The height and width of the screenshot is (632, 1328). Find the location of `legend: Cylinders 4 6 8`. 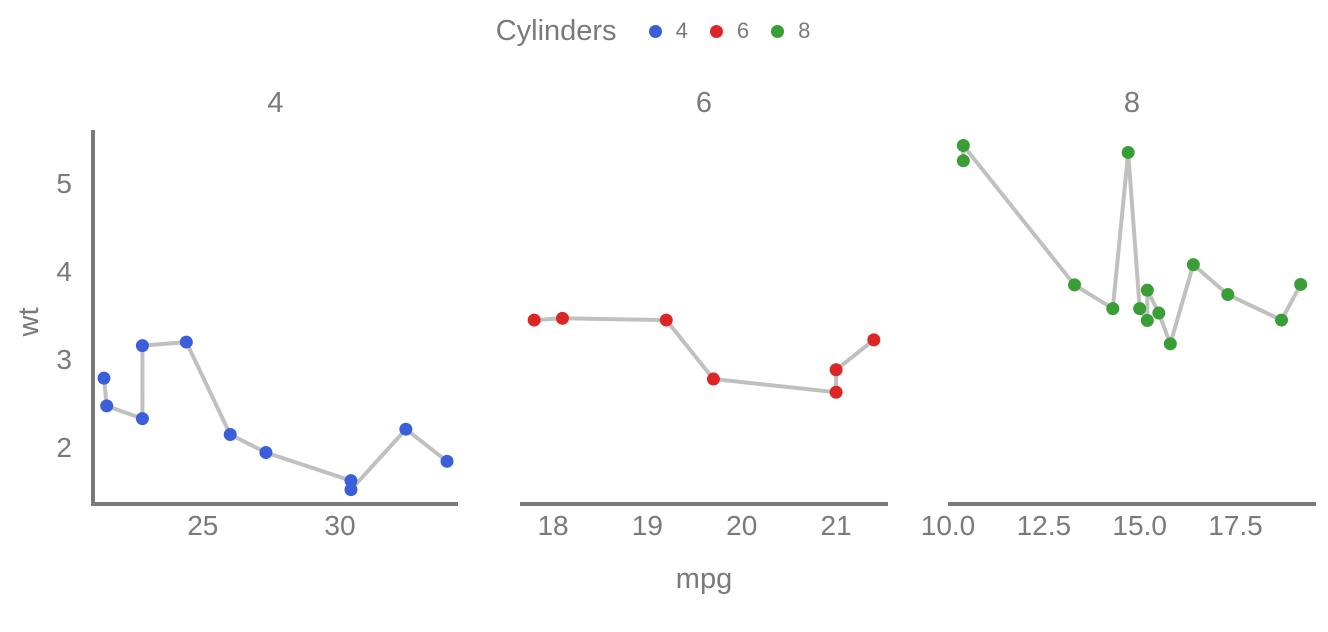

legend: Cylinders 4 6 8 is located at coordinates (664, 31).